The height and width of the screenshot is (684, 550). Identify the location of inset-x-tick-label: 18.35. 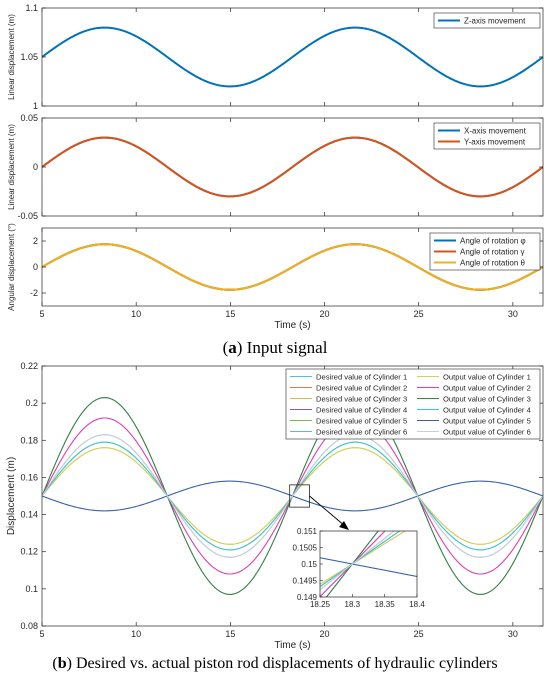
(385, 604).